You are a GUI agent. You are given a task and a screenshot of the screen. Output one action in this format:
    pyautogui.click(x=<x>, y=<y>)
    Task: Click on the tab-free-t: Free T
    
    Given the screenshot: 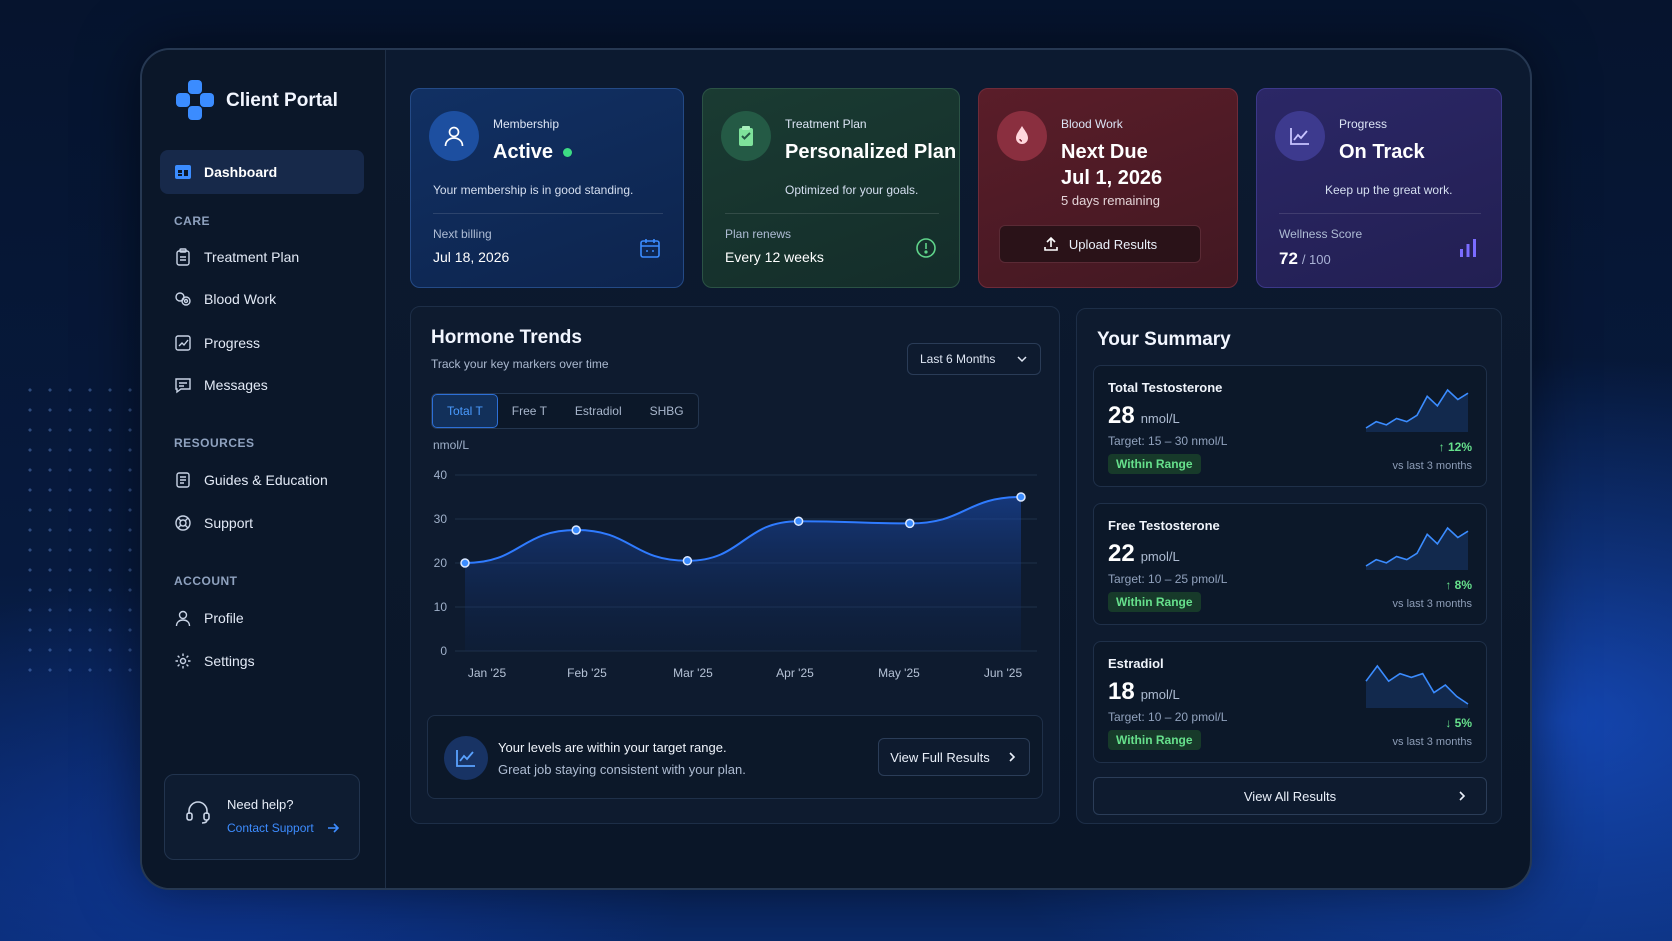 What is the action you would take?
    pyautogui.click(x=529, y=411)
    